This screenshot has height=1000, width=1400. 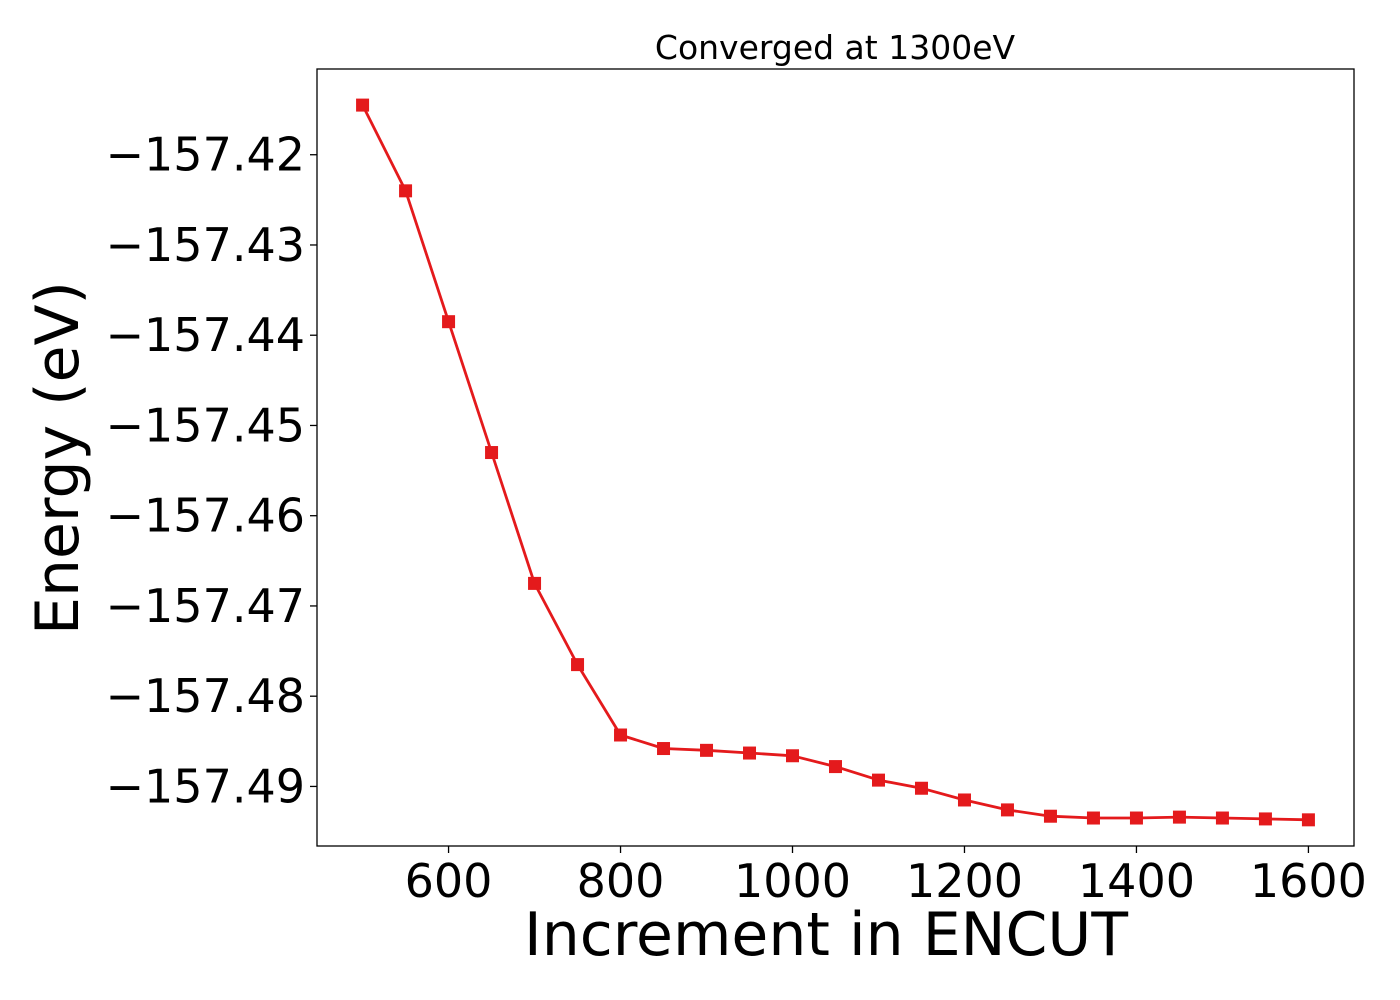 I want to click on chart-title: Converged at 1300eV, so click(x=835, y=47).